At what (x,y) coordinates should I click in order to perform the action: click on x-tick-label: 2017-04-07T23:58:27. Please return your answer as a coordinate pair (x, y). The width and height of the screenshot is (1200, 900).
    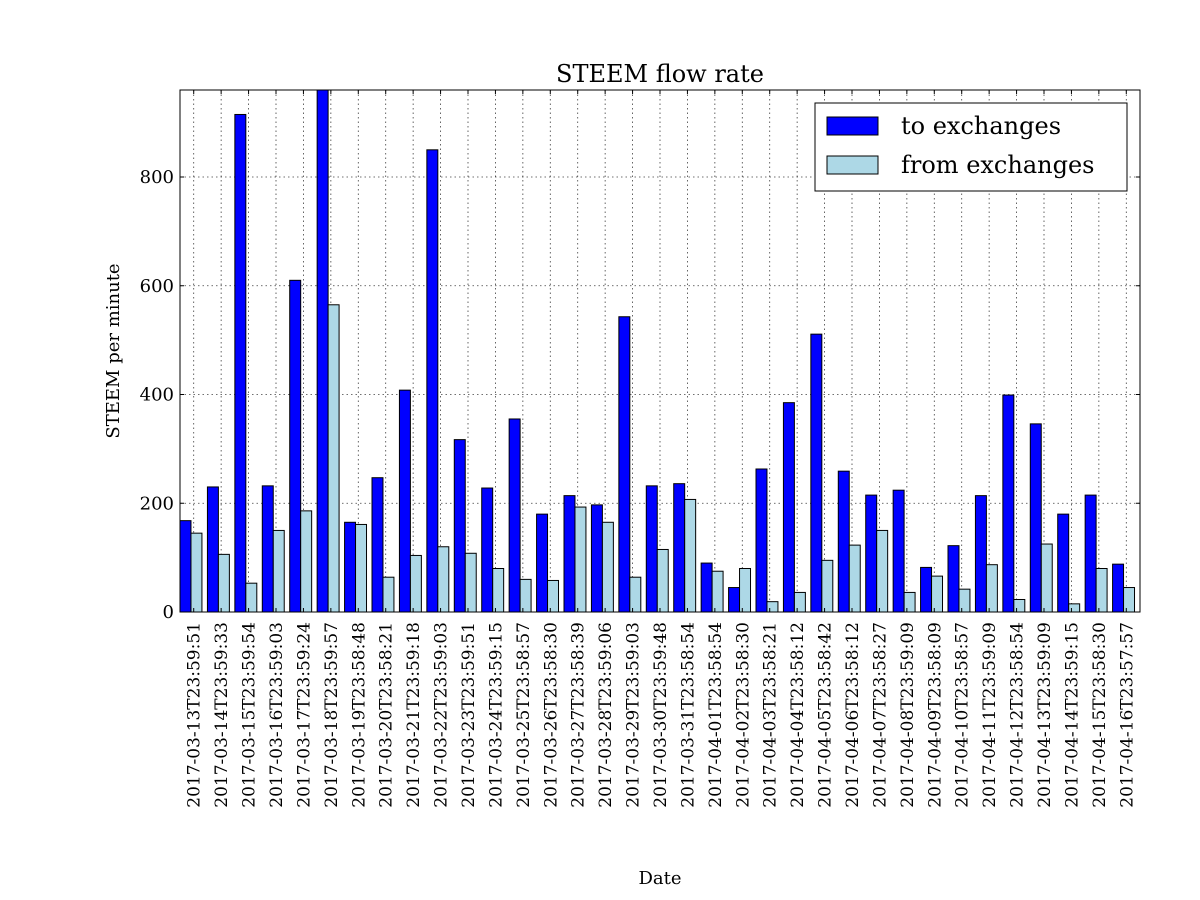
    Looking at the image, I should click on (880, 715).